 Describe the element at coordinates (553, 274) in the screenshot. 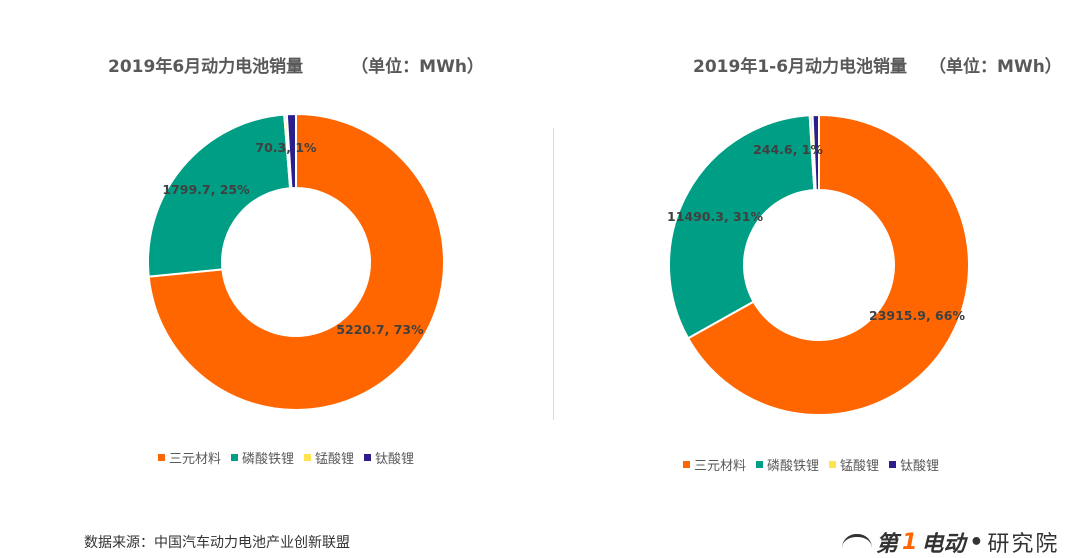

I see `divider` at that location.